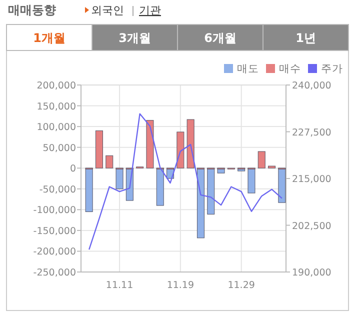 Image resolution: width=361 pixels, height=318 pixels. What do you see at coordinates (54, 210) in the screenshot?
I see `y-tick-label: -100,000` at bounding box center [54, 210].